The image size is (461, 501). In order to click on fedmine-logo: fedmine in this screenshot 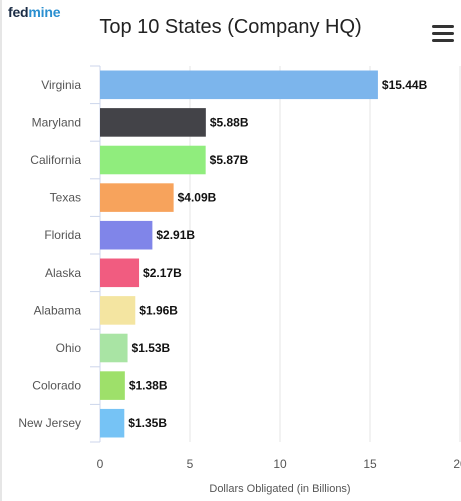, I will do `click(34, 12)`.